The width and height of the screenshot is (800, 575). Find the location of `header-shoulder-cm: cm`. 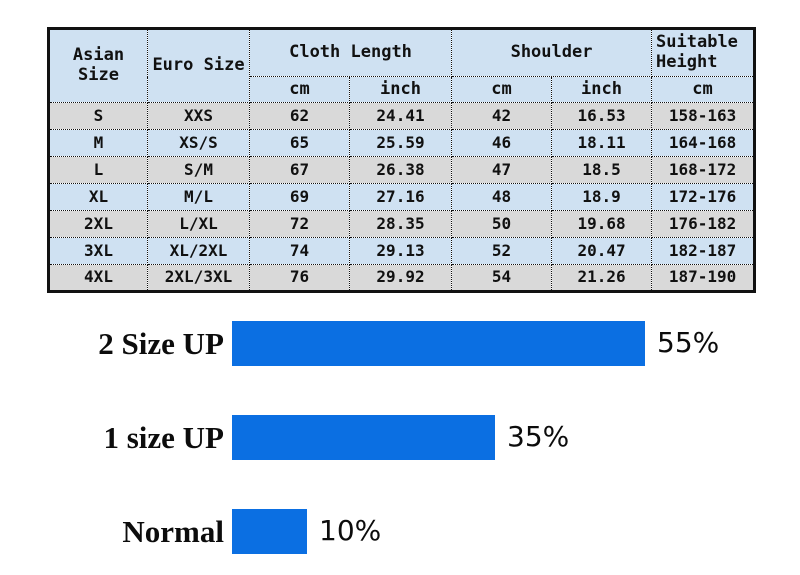

header-shoulder-cm: cm is located at coordinates (502, 89).